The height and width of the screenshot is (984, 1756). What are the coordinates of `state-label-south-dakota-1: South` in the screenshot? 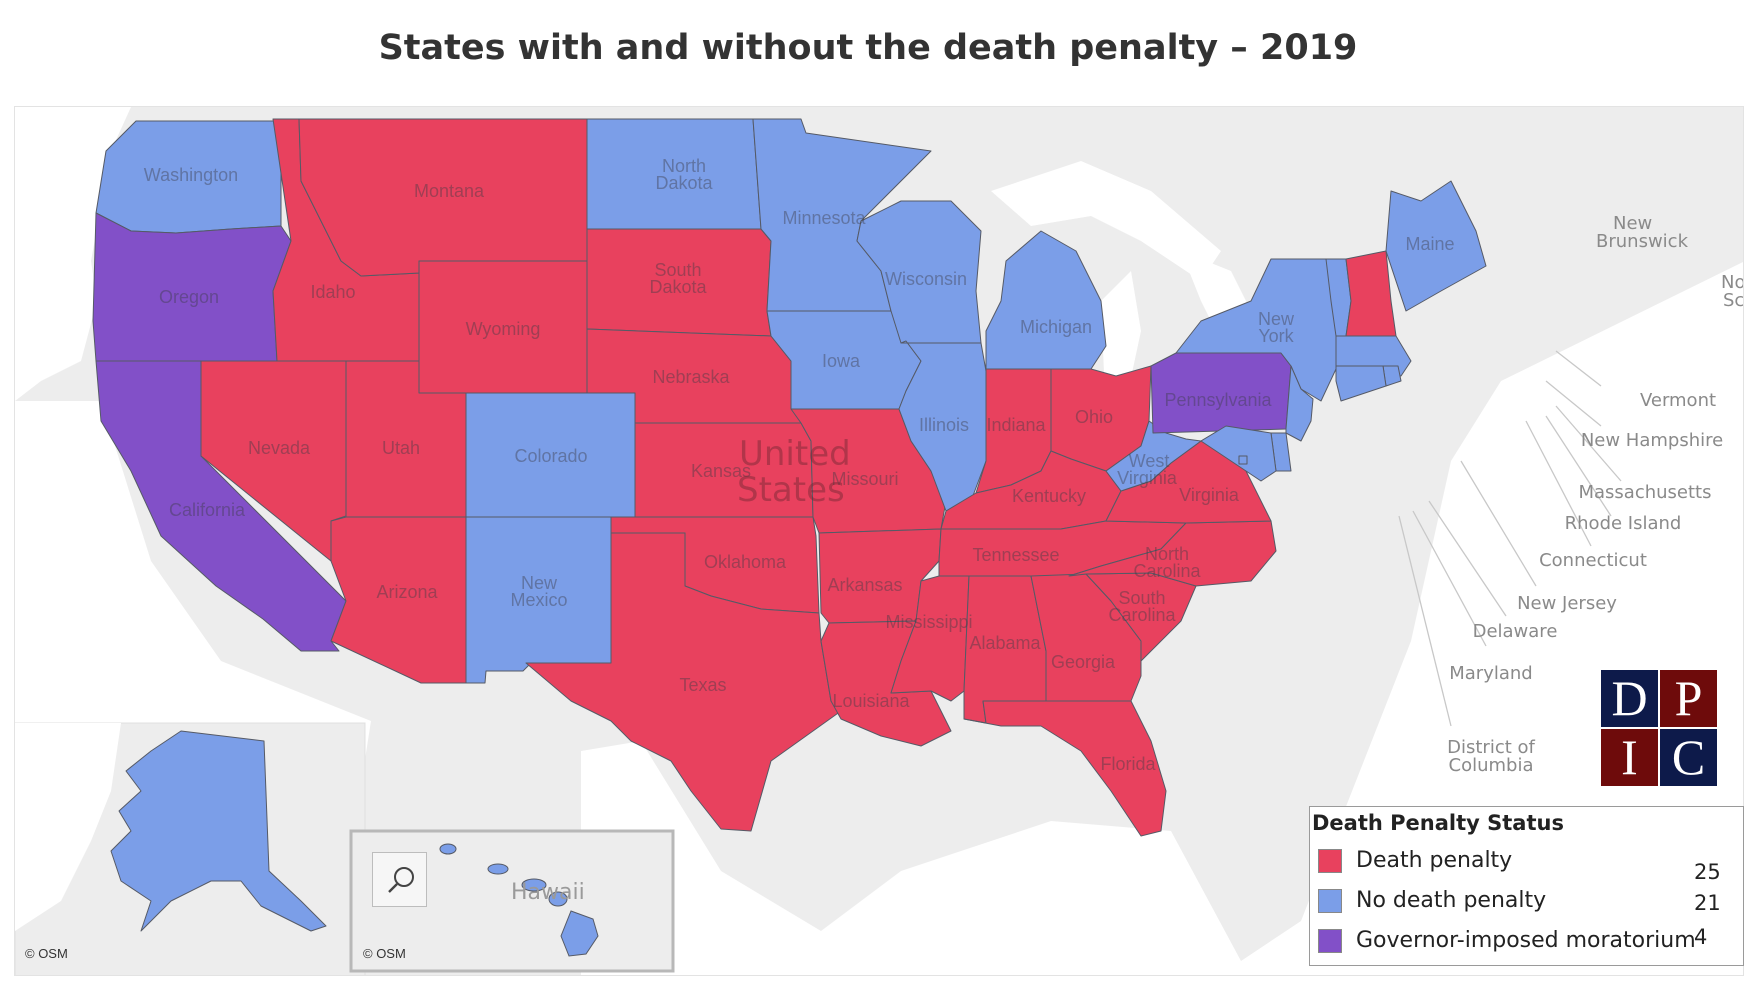 It's located at (677, 270).